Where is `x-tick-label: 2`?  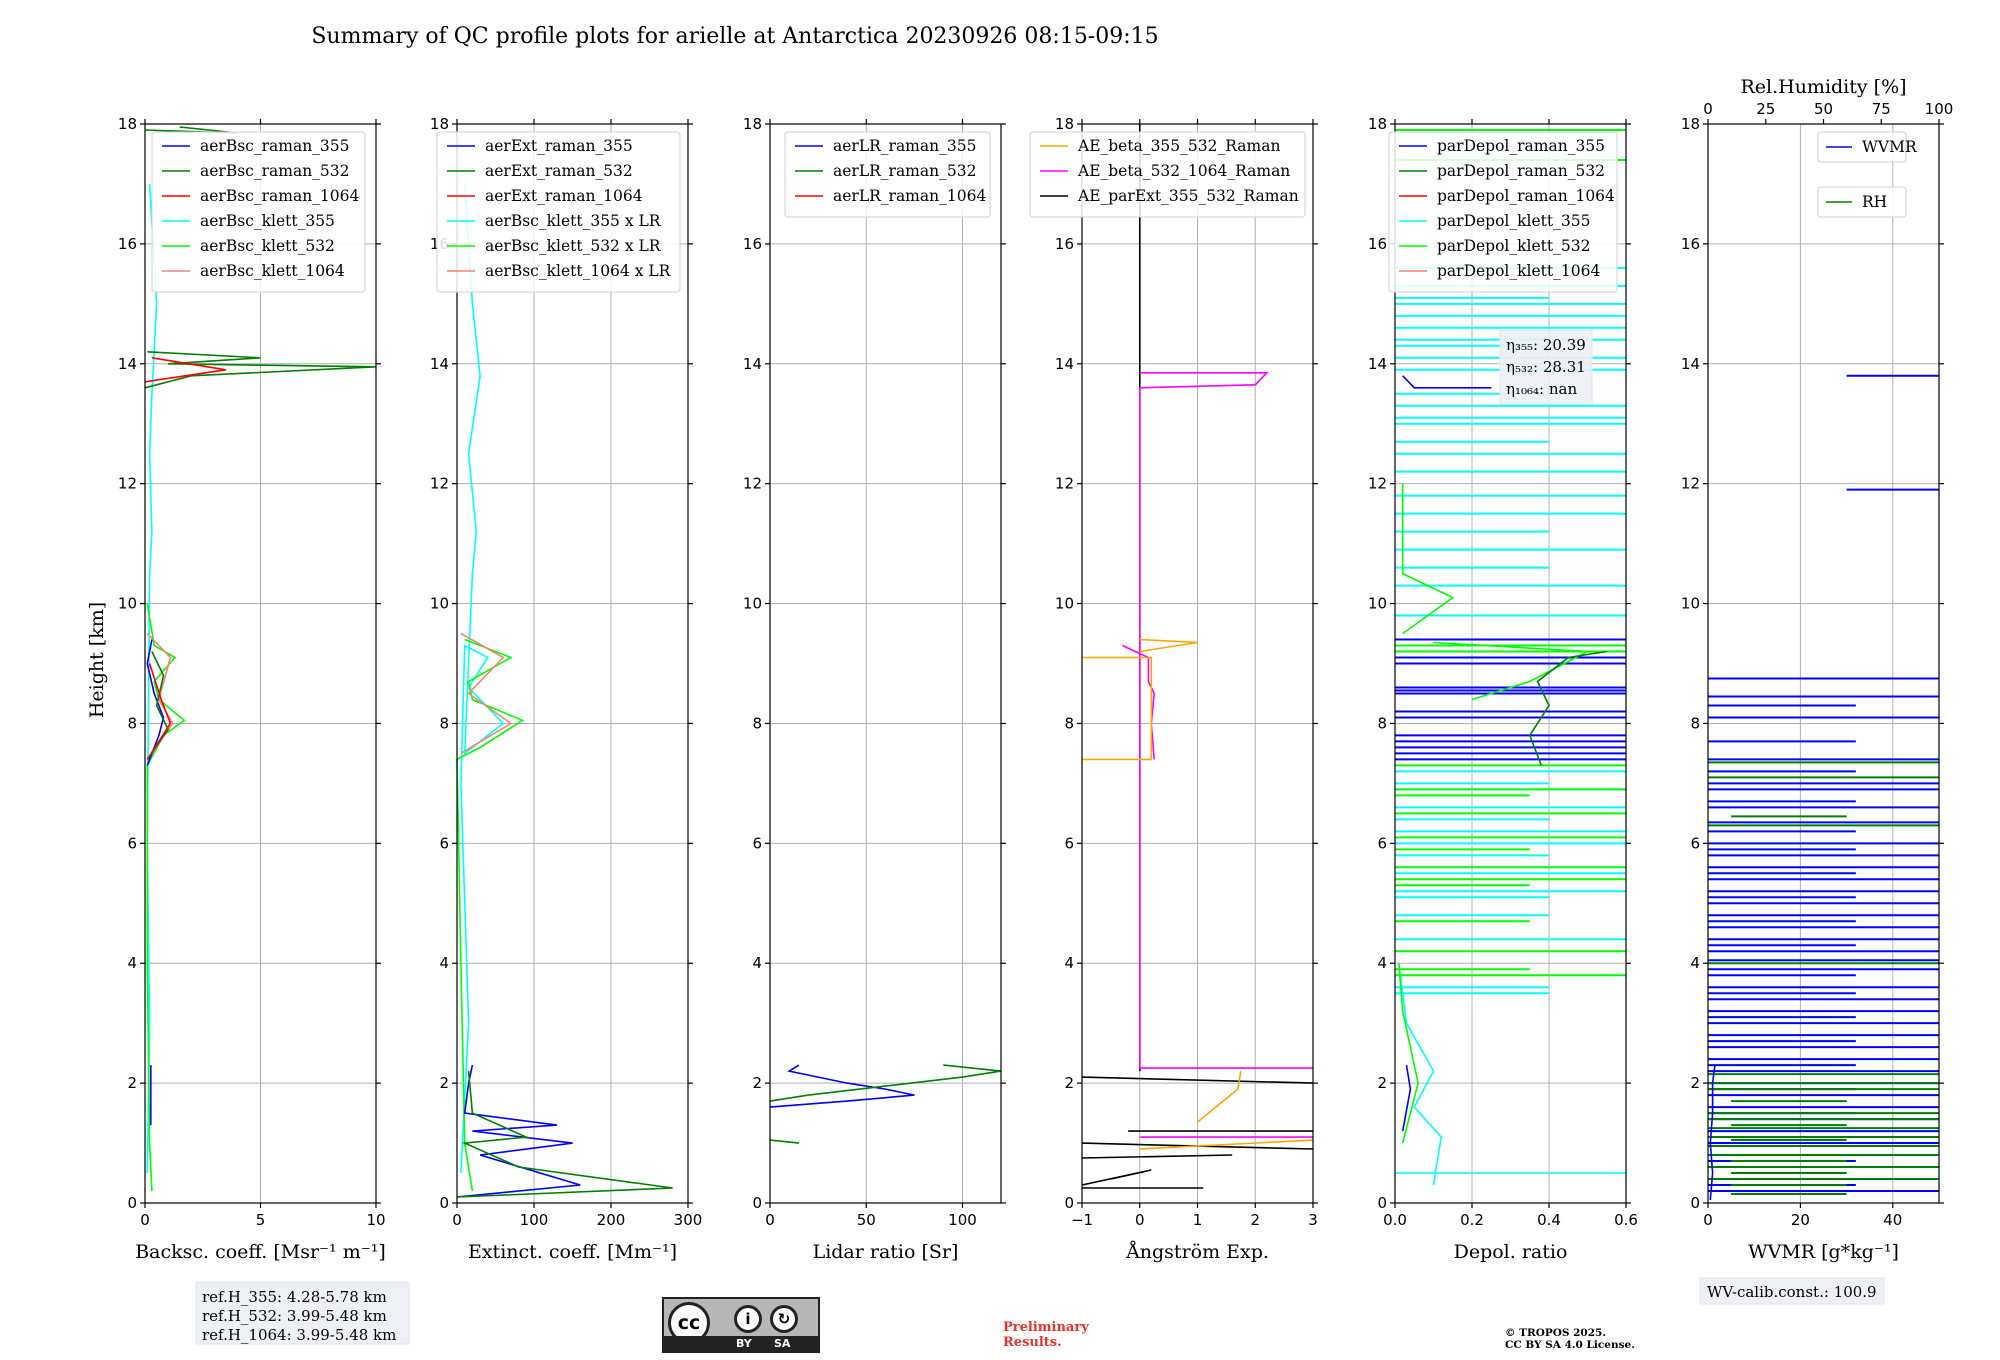 x-tick-label: 2 is located at coordinates (1255, 1220).